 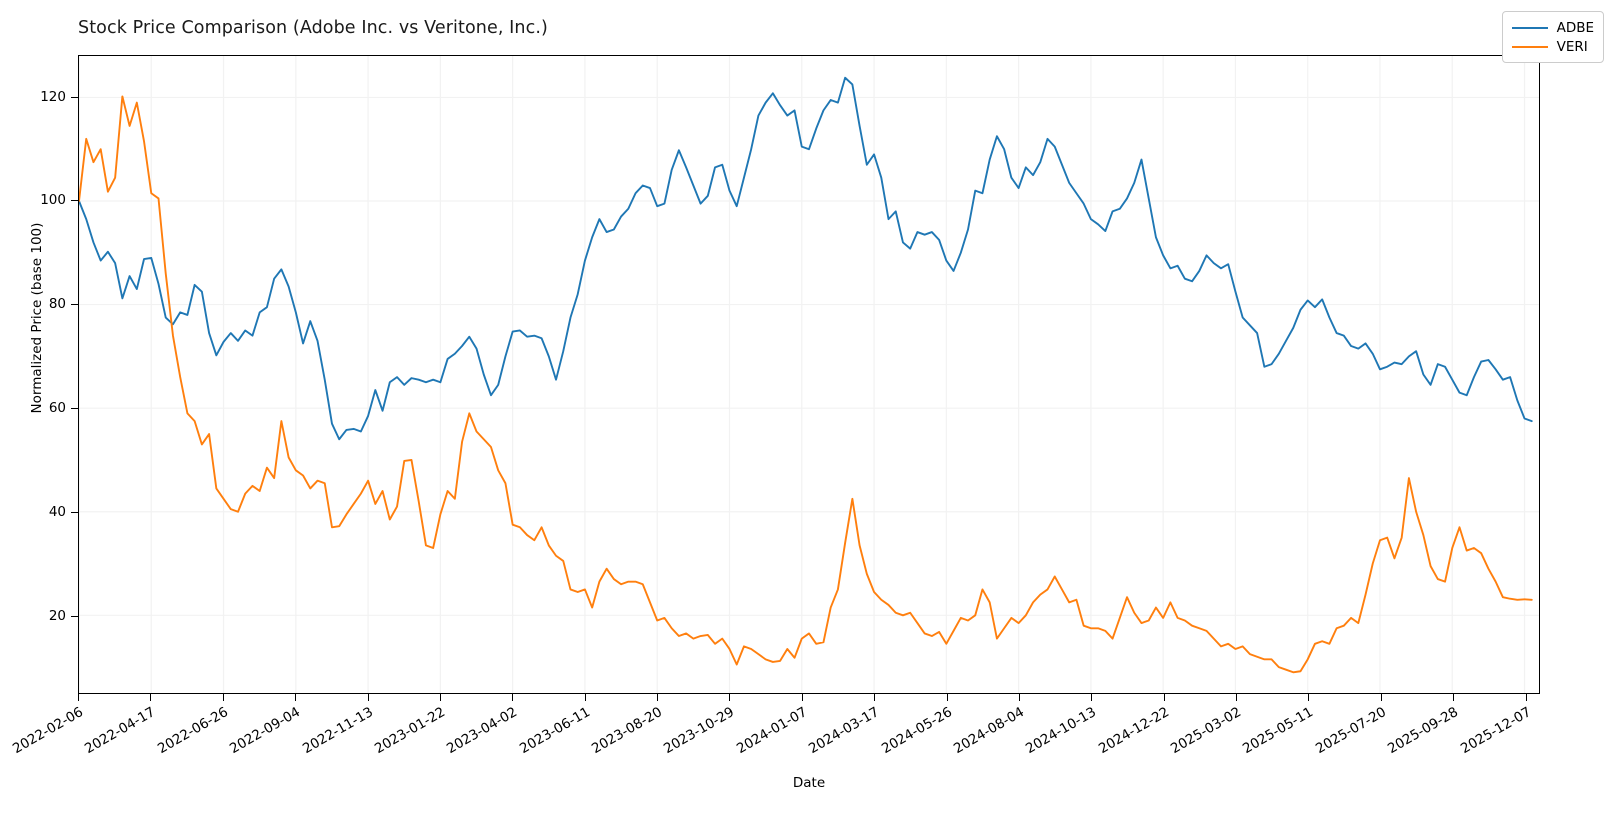 What do you see at coordinates (57, 512) in the screenshot?
I see `y-axis-tick-label: 40` at bounding box center [57, 512].